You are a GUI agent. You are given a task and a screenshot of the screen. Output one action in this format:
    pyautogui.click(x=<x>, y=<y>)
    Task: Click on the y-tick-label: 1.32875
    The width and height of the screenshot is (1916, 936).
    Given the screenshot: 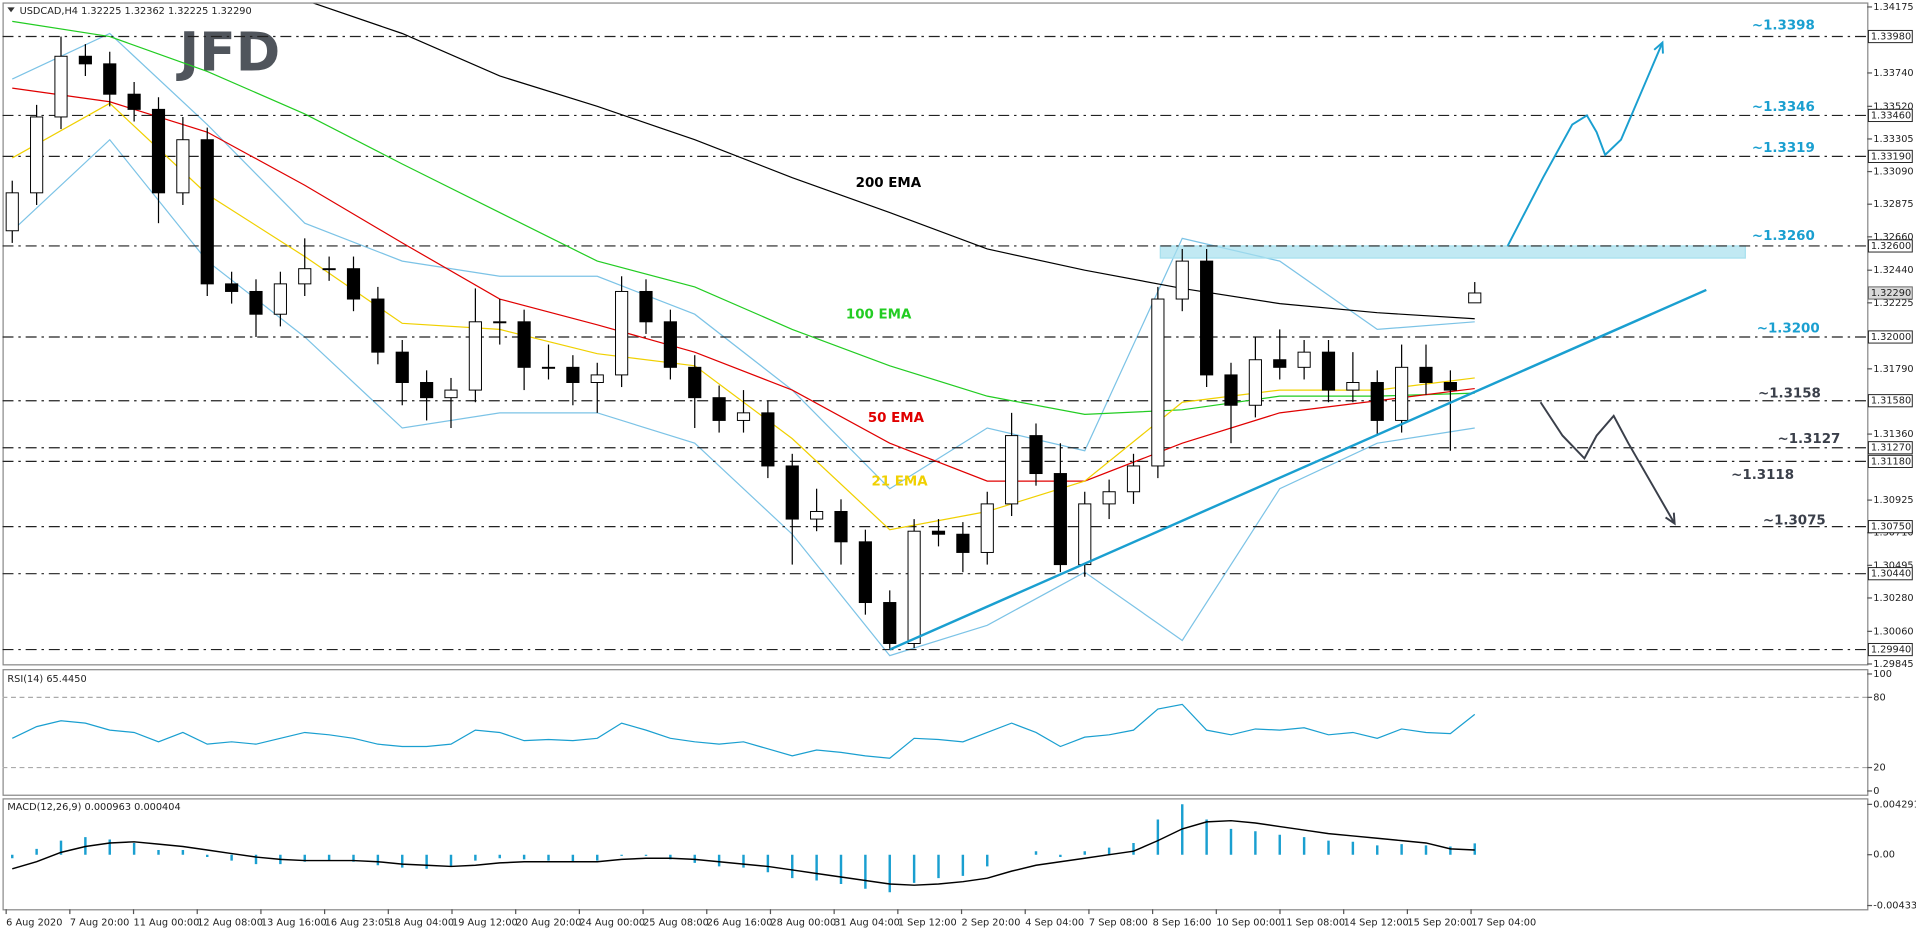 What is the action you would take?
    pyautogui.click(x=1893, y=204)
    